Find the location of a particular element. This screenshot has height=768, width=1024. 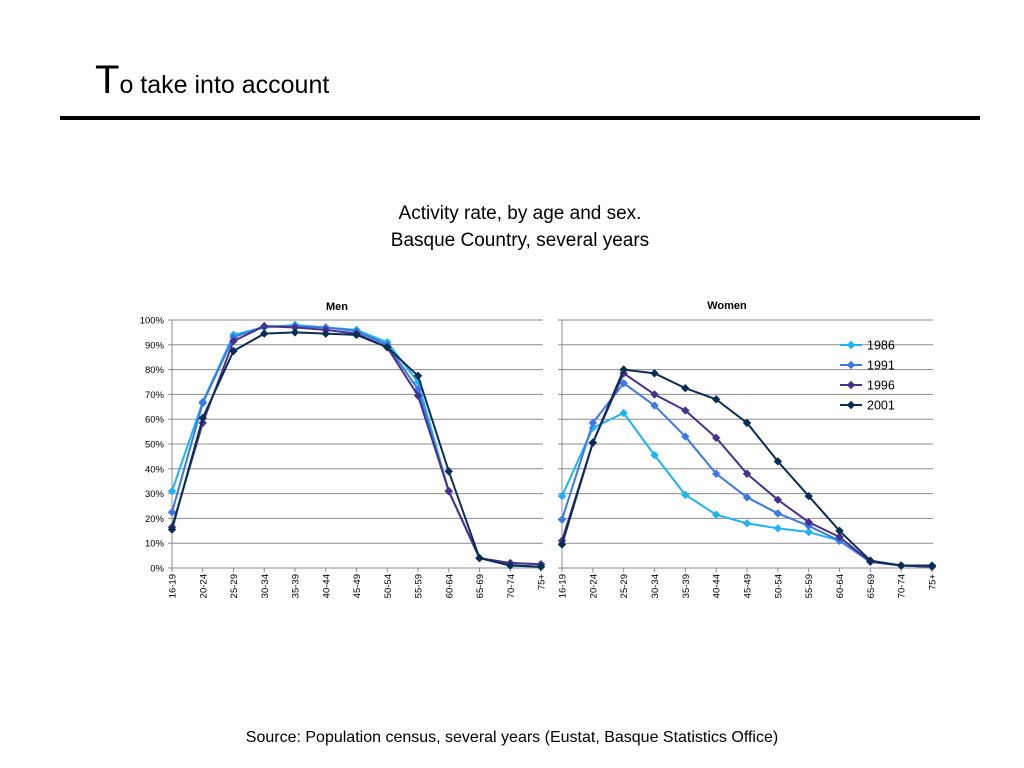

women-x-tick-label: 20-24 is located at coordinates (593, 586).